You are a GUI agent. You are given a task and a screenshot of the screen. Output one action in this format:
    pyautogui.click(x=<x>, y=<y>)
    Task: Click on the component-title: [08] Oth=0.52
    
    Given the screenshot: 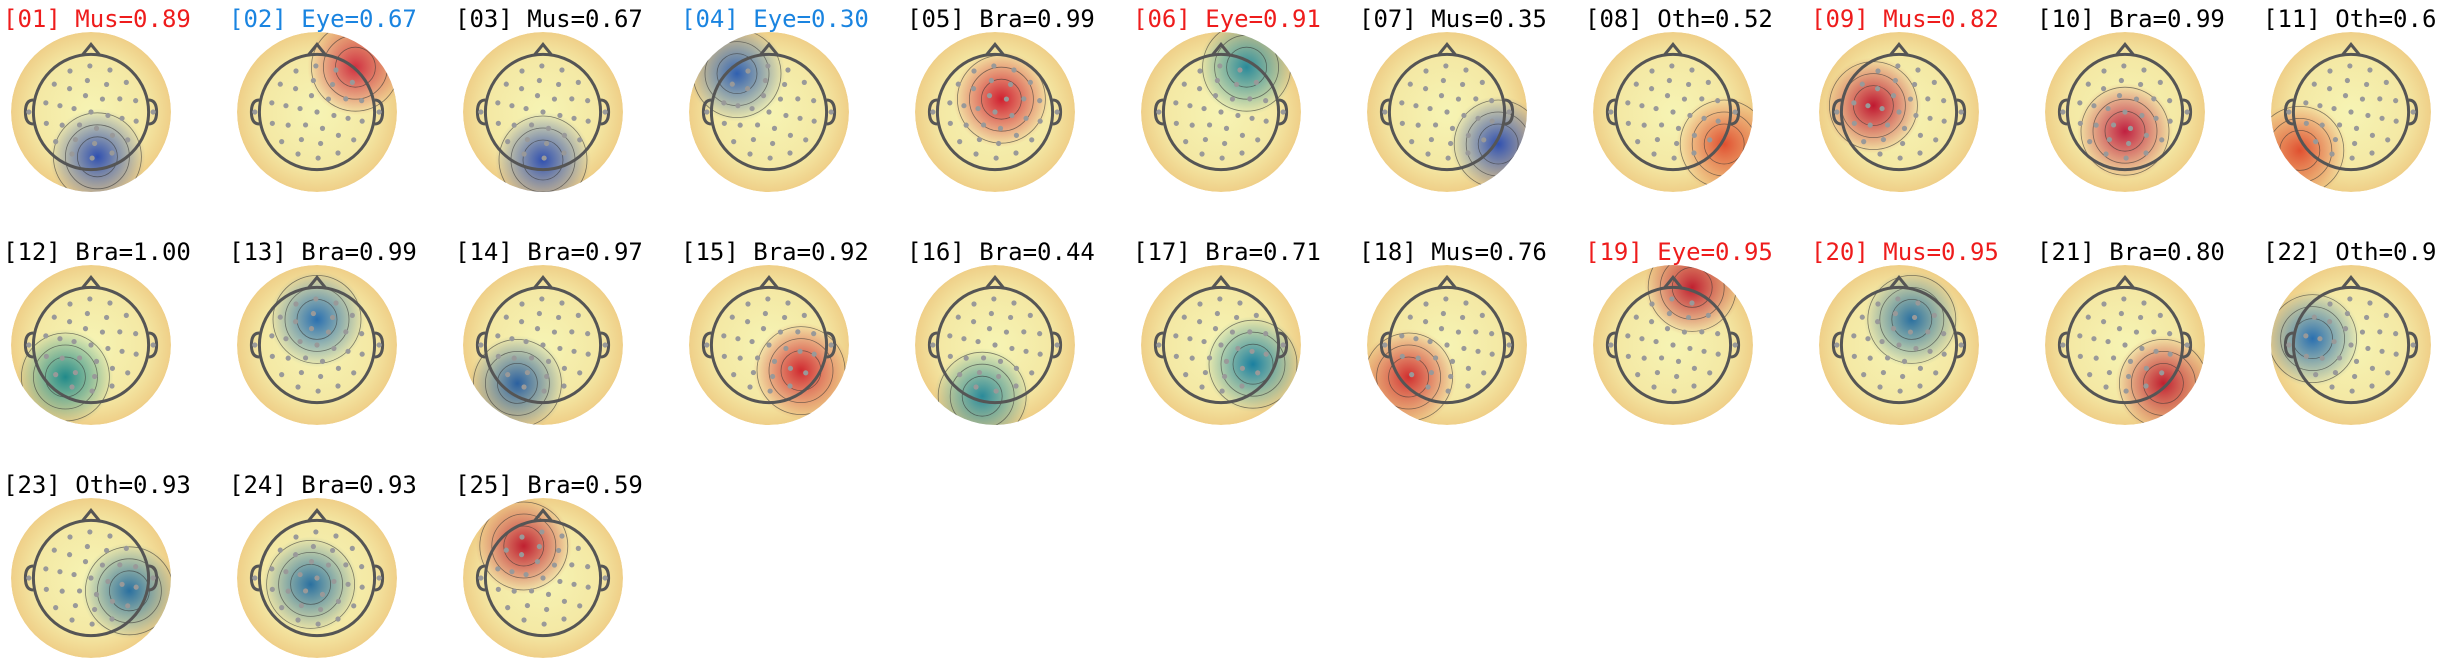 What is the action you would take?
    pyautogui.click(x=1679, y=19)
    